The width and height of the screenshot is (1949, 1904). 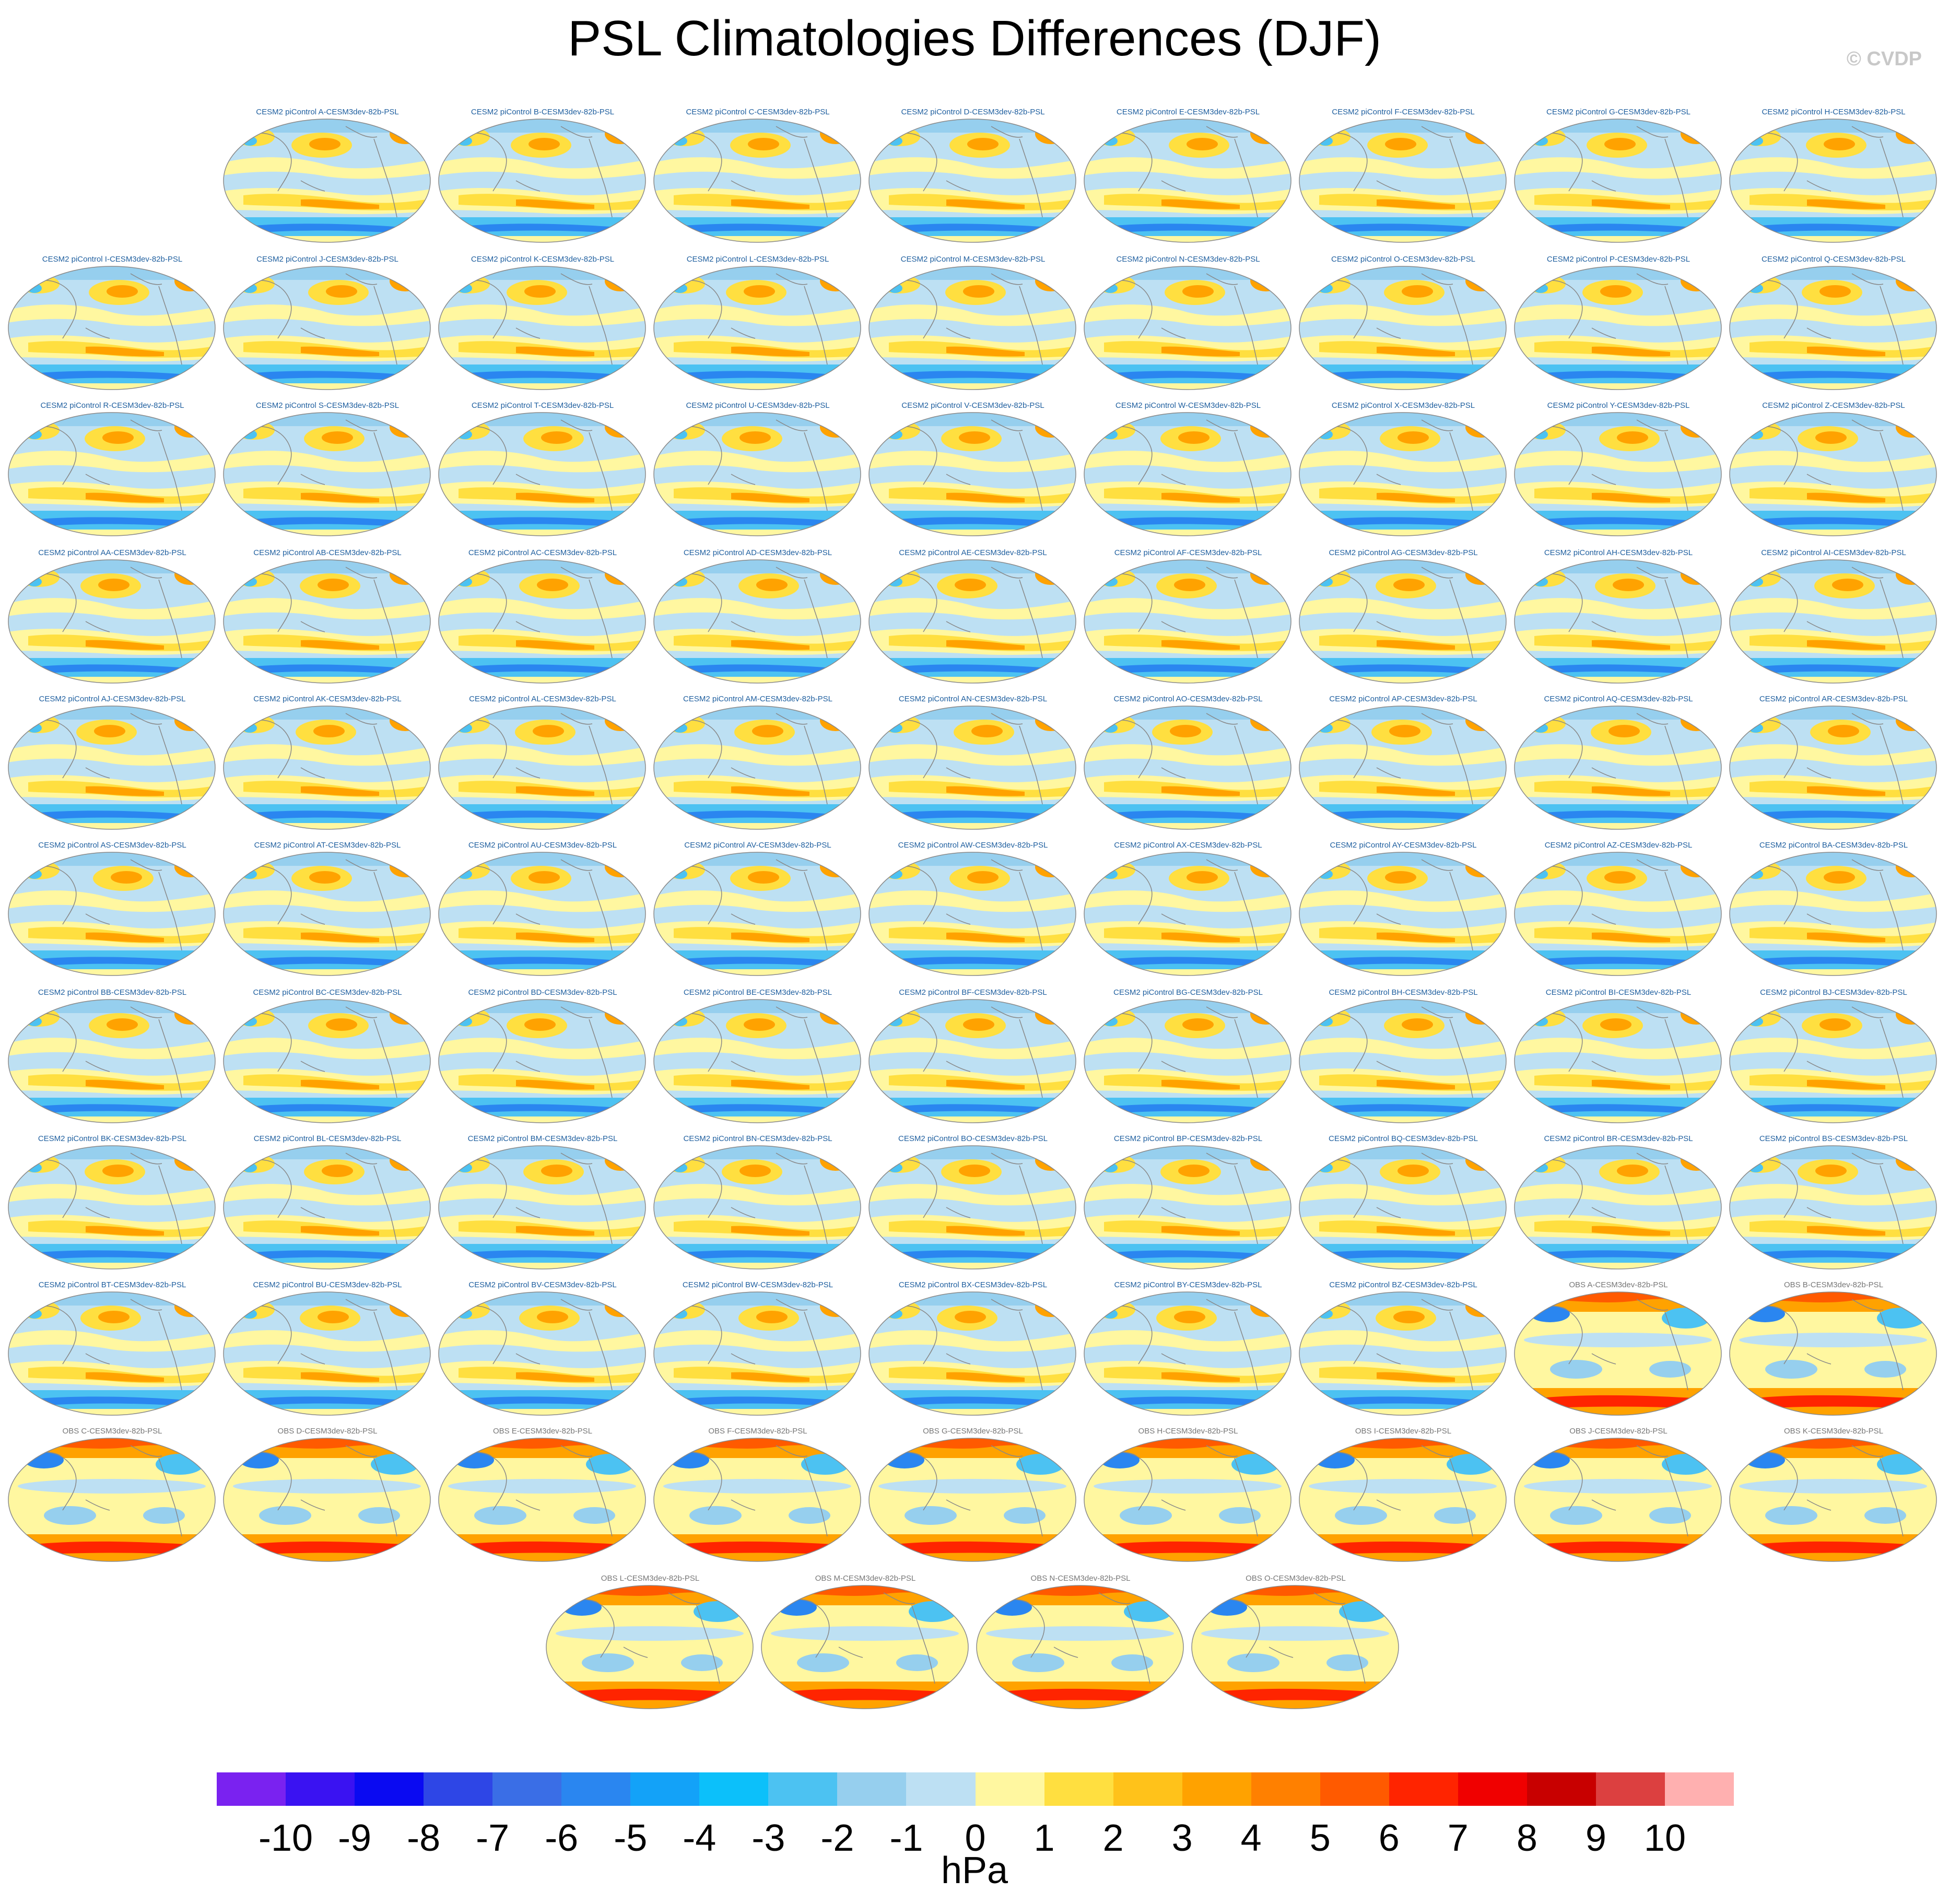 I want to click on panel-title: CESM2 piControl BX-CESM3dev-82b-PSL, so click(x=973, y=1285).